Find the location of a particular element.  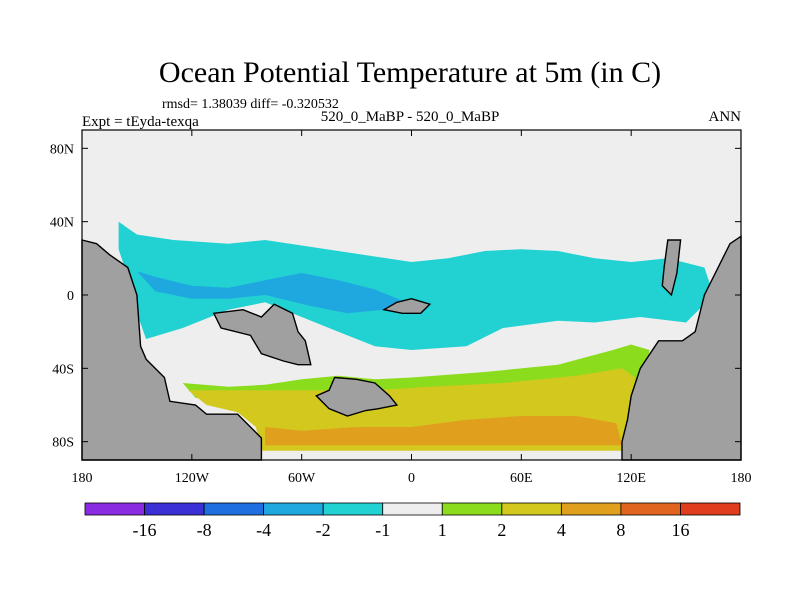

colorbar-label: -4 is located at coordinates (263, 530).